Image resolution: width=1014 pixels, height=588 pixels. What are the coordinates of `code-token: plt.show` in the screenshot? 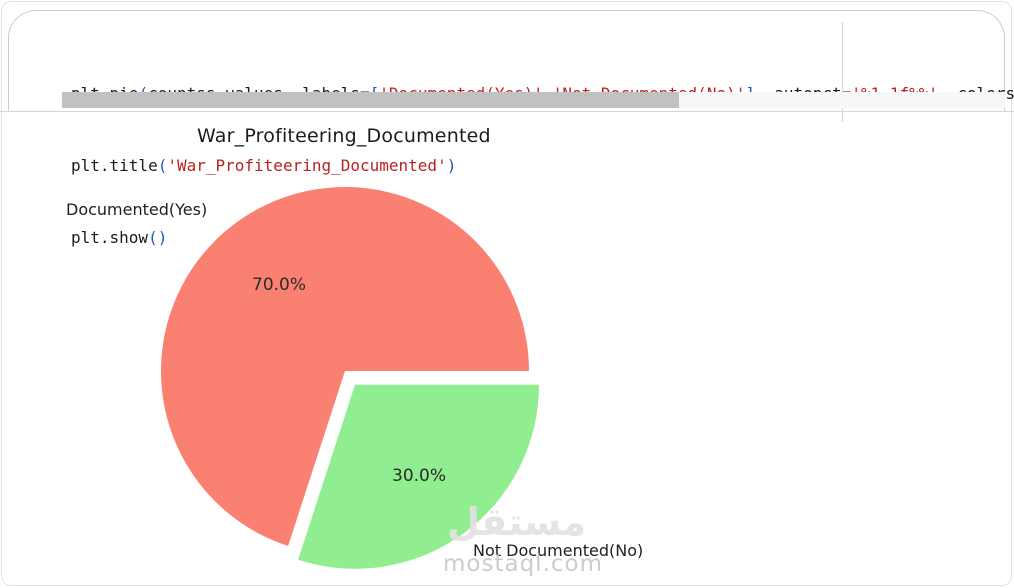 It's located at (110, 237).